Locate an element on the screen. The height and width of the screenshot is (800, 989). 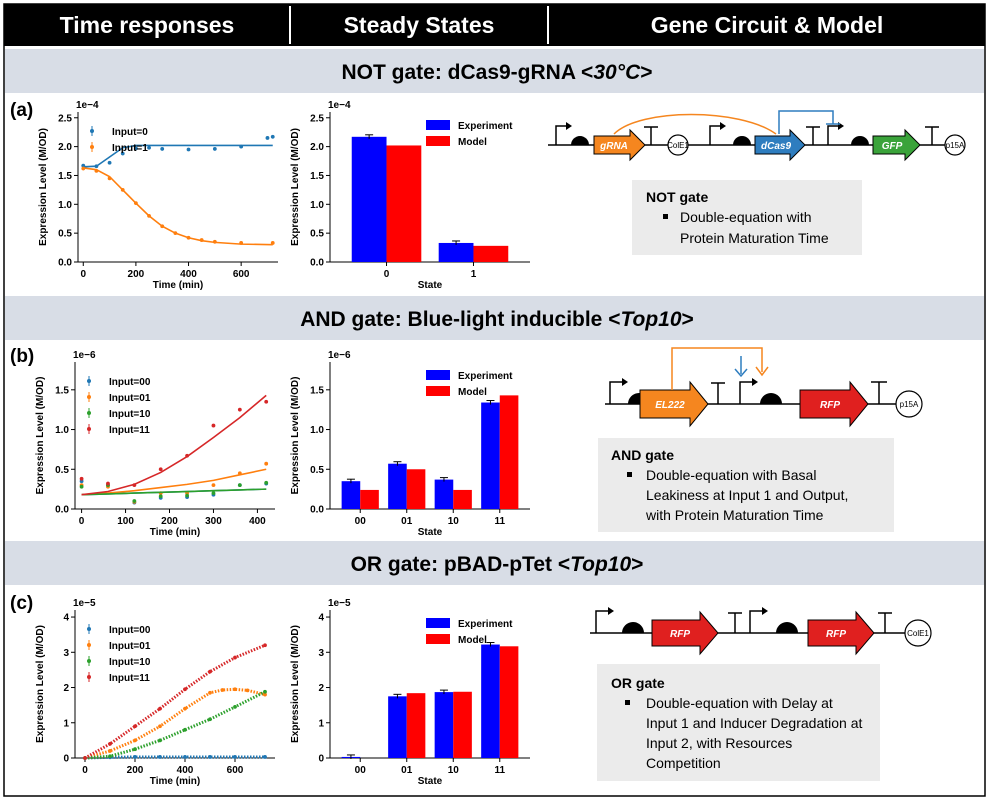
gene-gfp is located at coordinates (896, 145).